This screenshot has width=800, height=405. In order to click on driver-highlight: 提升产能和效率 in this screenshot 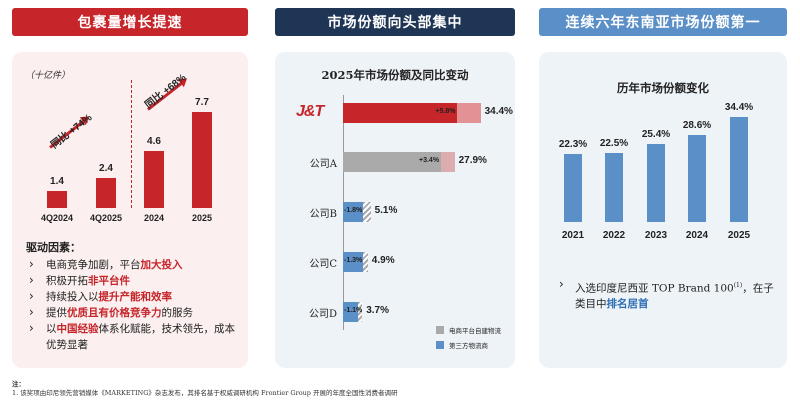, I will do `click(135, 297)`.